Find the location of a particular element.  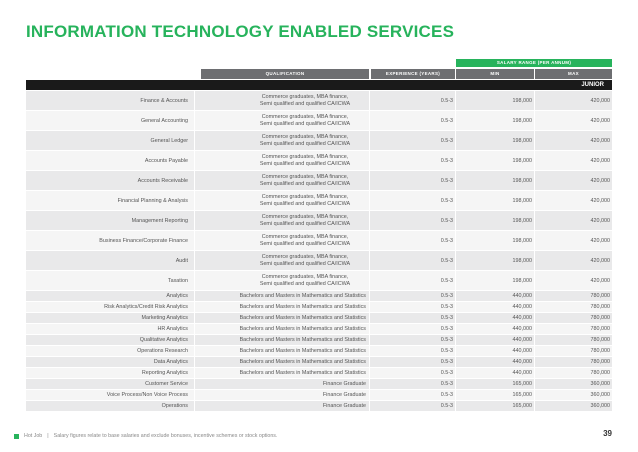

role-cell: Marketing Analytics is located at coordinates (164, 318).